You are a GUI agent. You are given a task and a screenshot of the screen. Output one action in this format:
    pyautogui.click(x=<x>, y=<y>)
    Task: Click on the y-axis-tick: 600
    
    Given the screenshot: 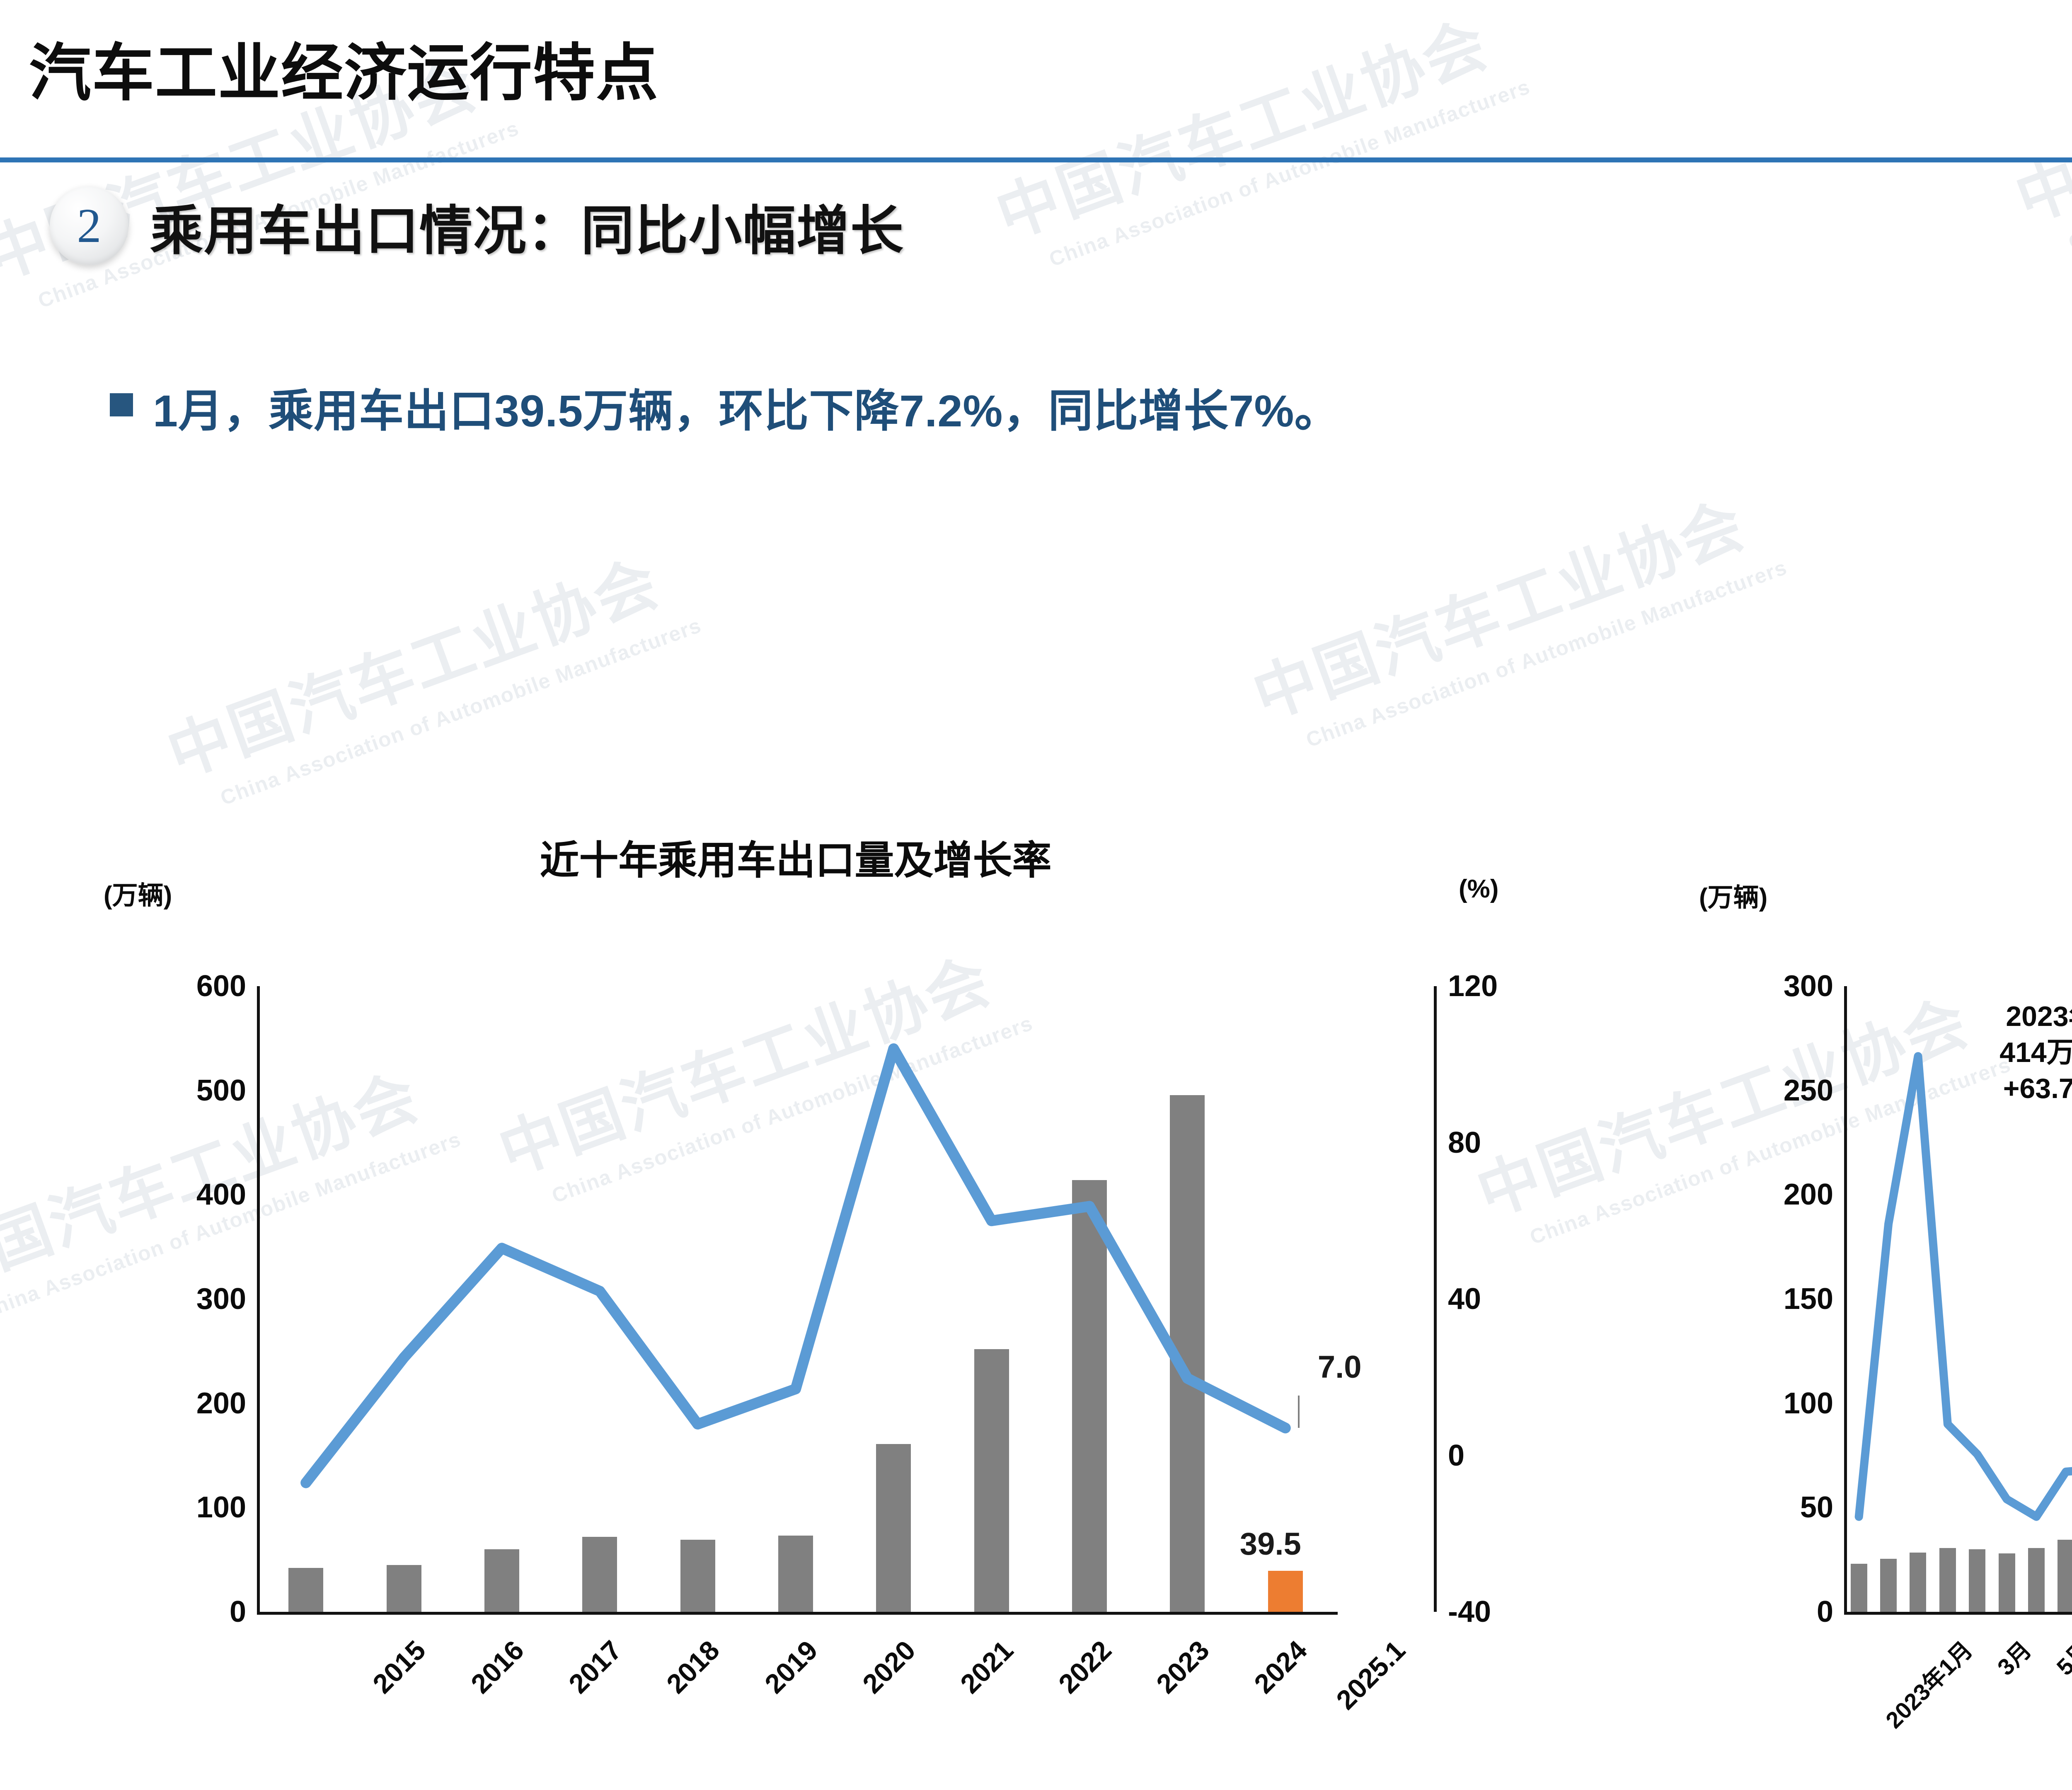 What is the action you would take?
    pyautogui.click(x=221, y=987)
    